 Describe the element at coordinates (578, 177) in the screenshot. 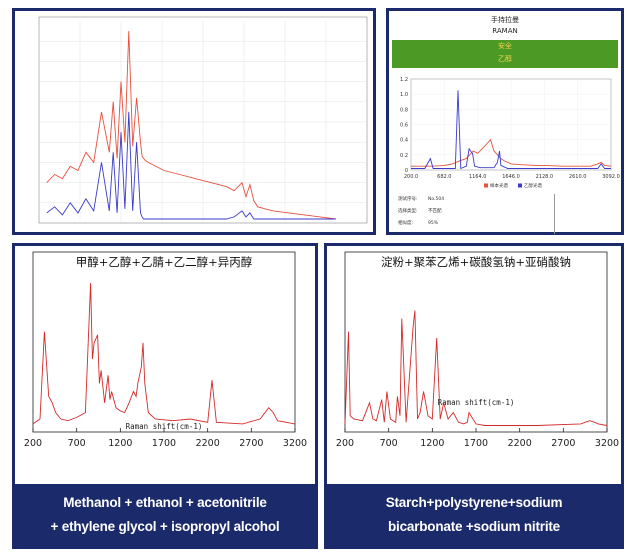

I see `x-tick-label: 2610.0` at that location.